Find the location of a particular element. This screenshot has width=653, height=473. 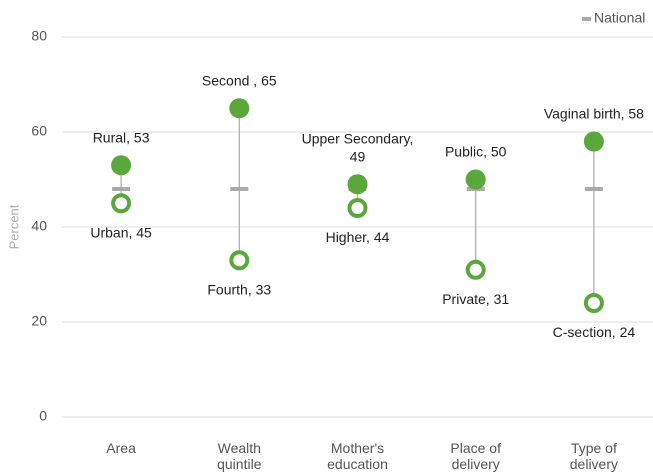

y-tick-label: 0 is located at coordinates (43, 416).